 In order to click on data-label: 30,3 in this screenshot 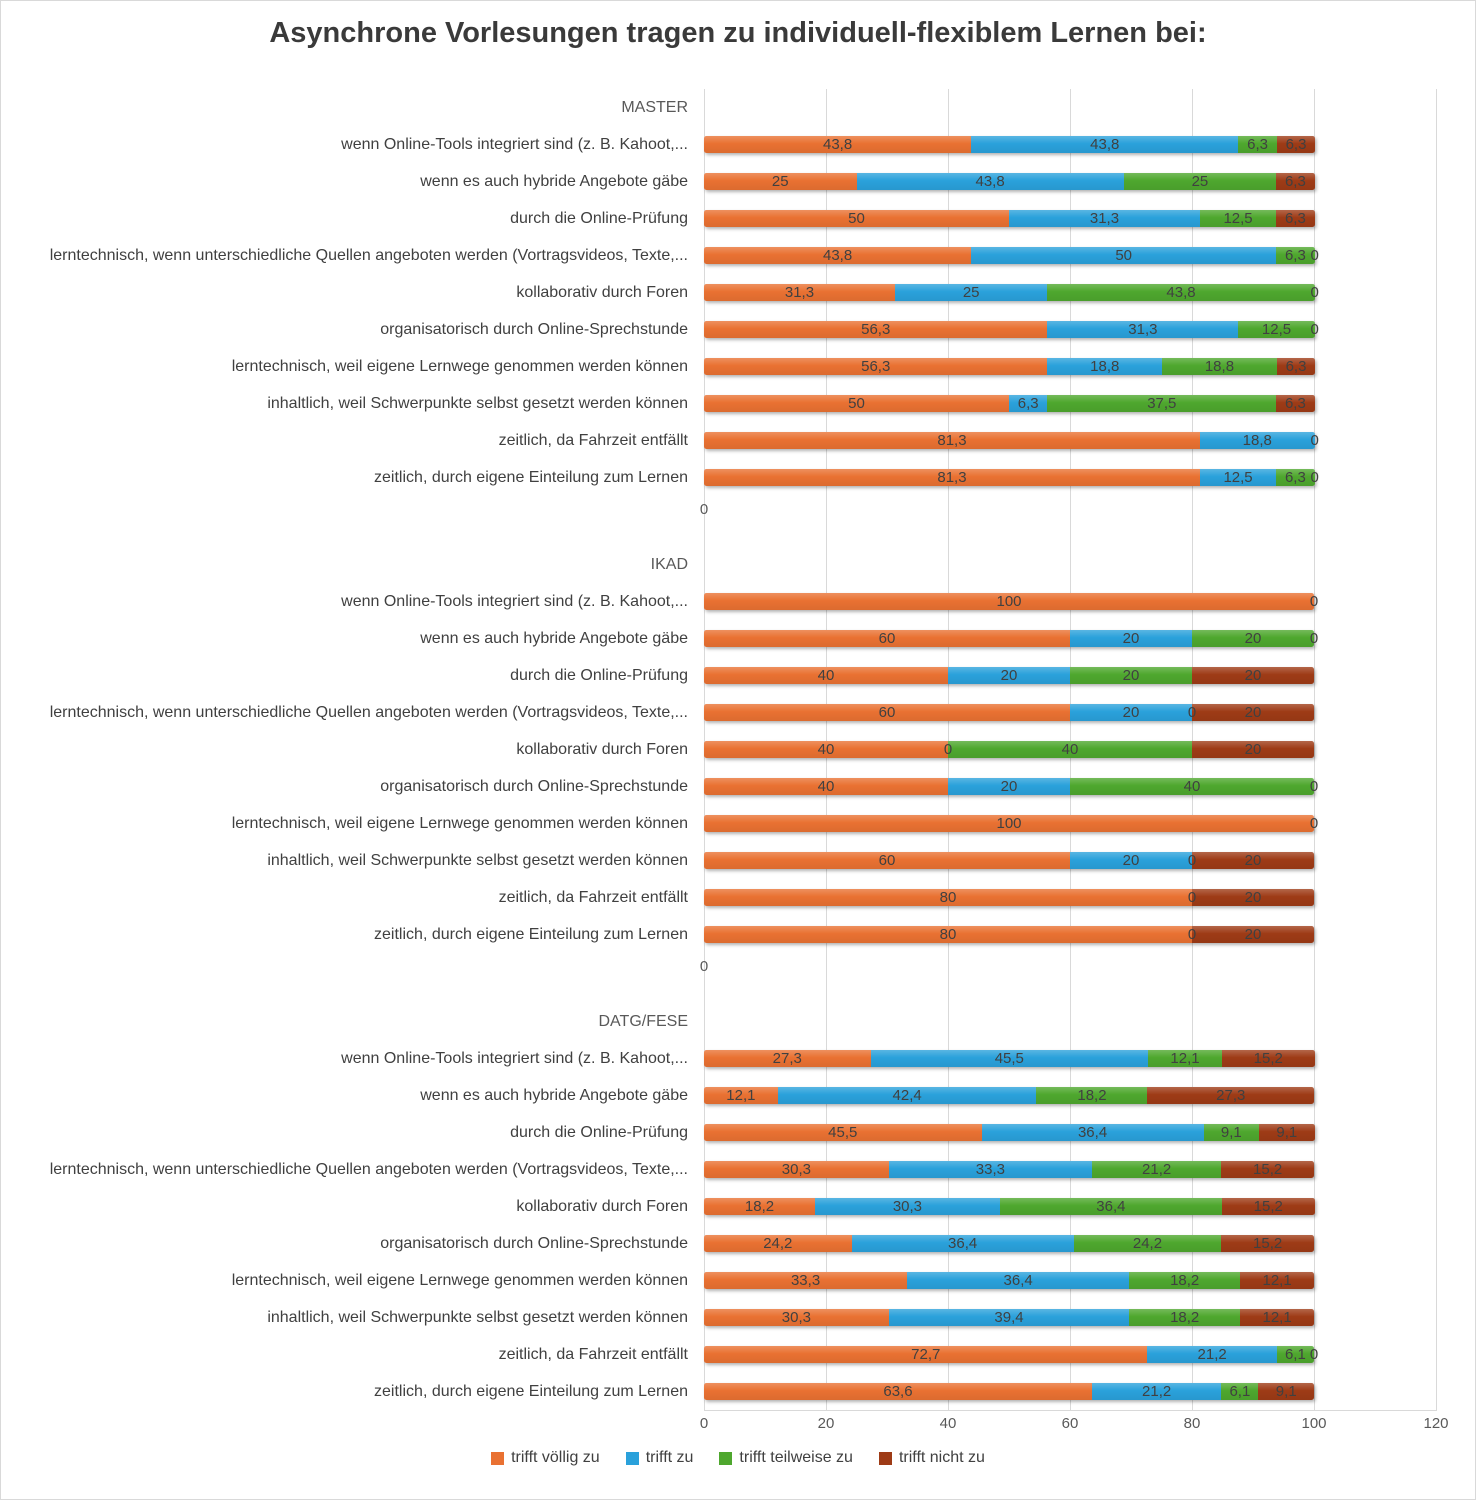, I will do `click(796, 1169)`.